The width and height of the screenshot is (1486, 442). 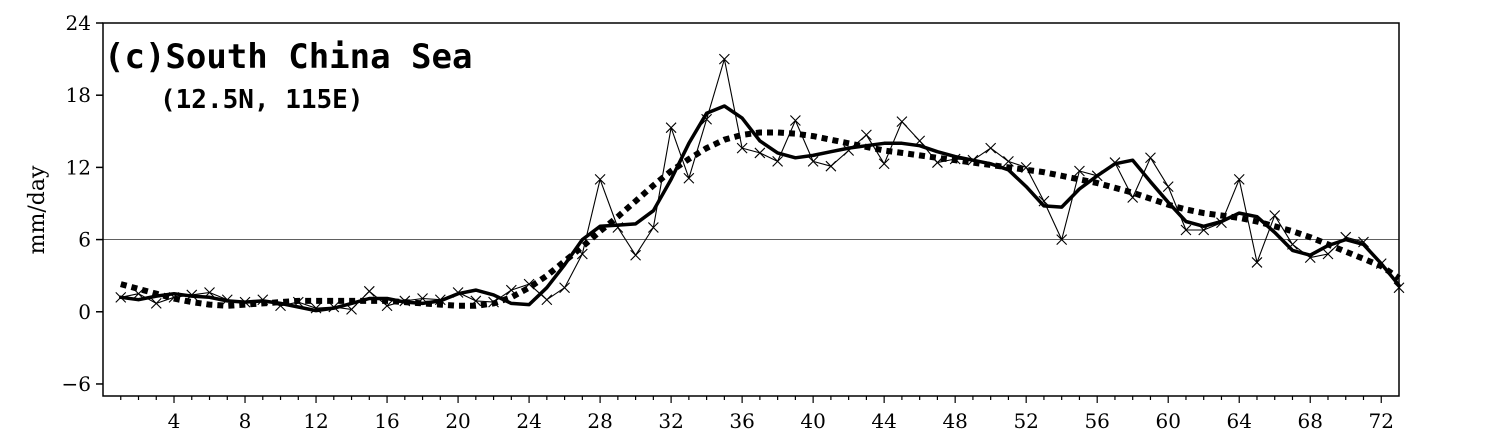 I want to click on x-tick-label: 4, so click(x=174, y=421).